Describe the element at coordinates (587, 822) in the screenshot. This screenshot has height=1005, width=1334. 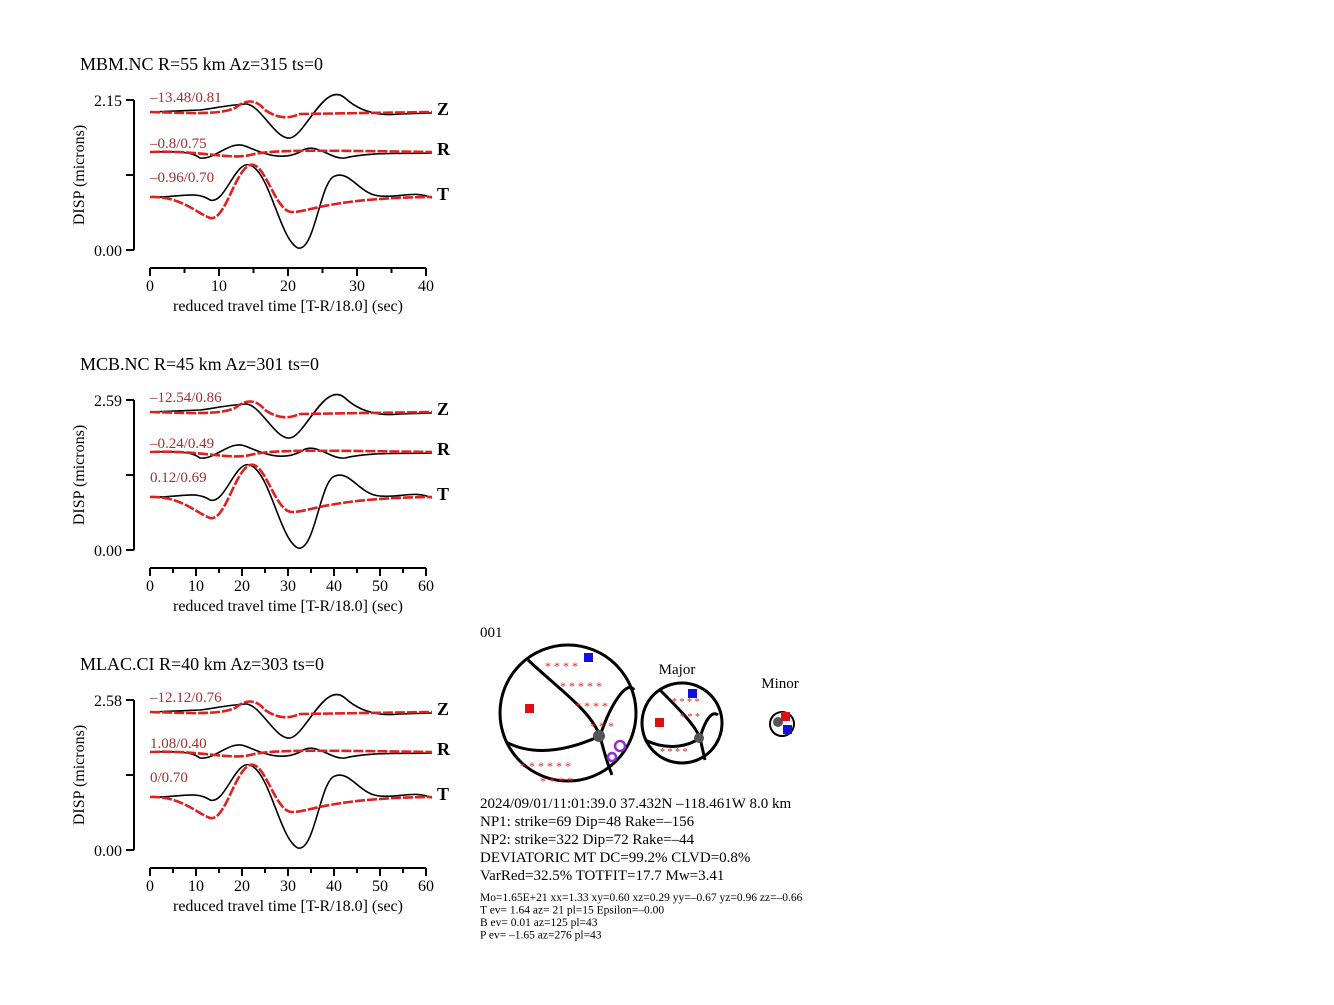
I see `solution-line: NP1: strike=69 Dip=48 Rake=–156` at that location.